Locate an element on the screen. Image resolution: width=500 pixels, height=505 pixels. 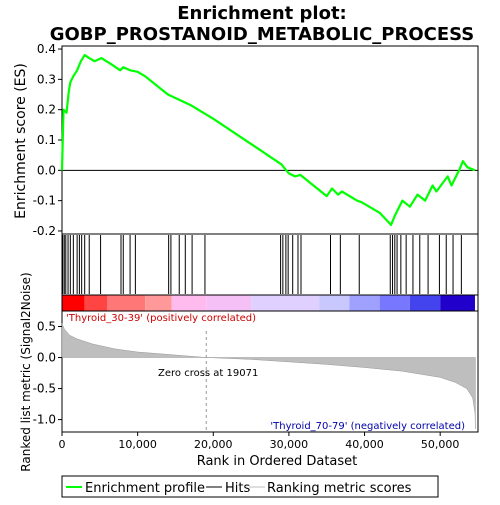
zero-cross-label: Zero cross at 19071 is located at coordinates (208, 373).